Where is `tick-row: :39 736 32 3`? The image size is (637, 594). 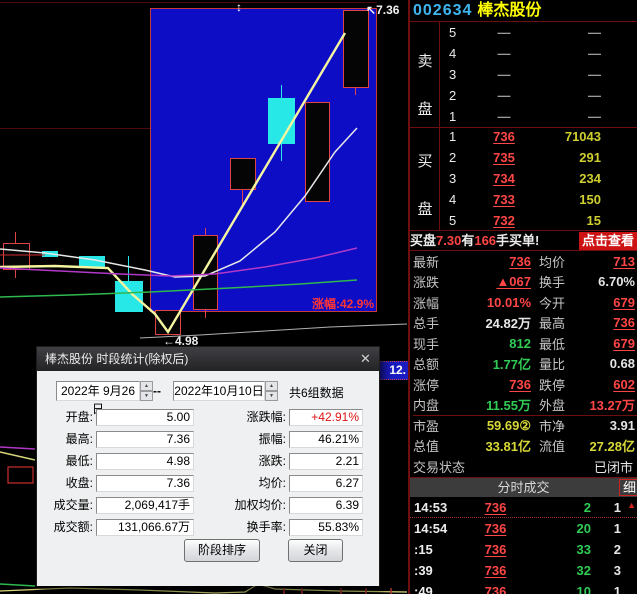
tick-row: :39 736 32 3 is located at coordinates (517, 570).